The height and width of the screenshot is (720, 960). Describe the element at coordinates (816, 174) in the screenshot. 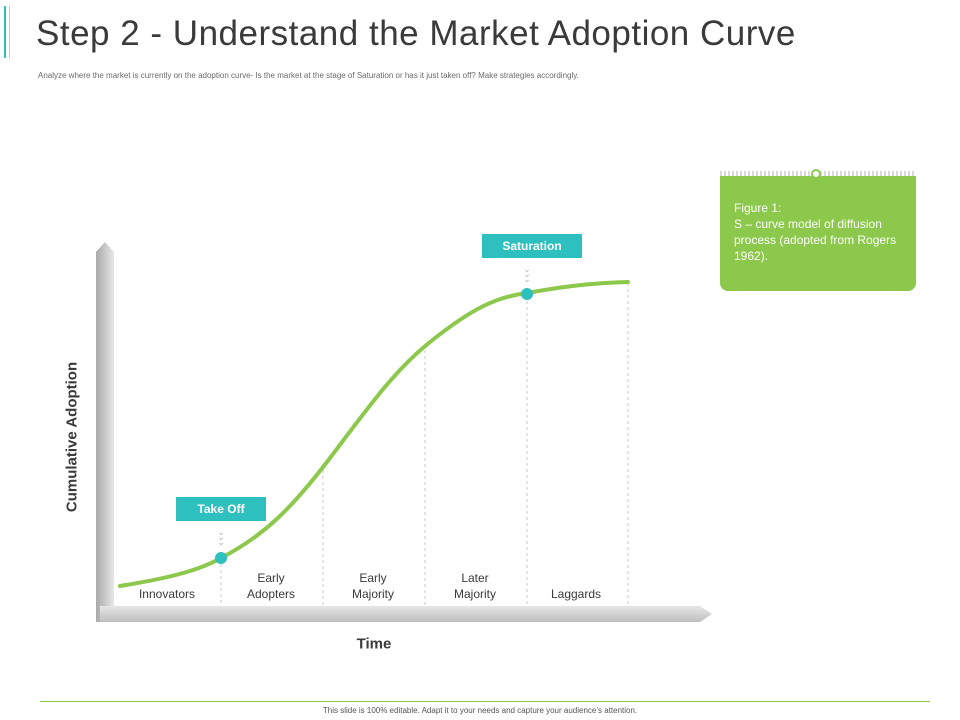

I see `pin-icon` at that location.